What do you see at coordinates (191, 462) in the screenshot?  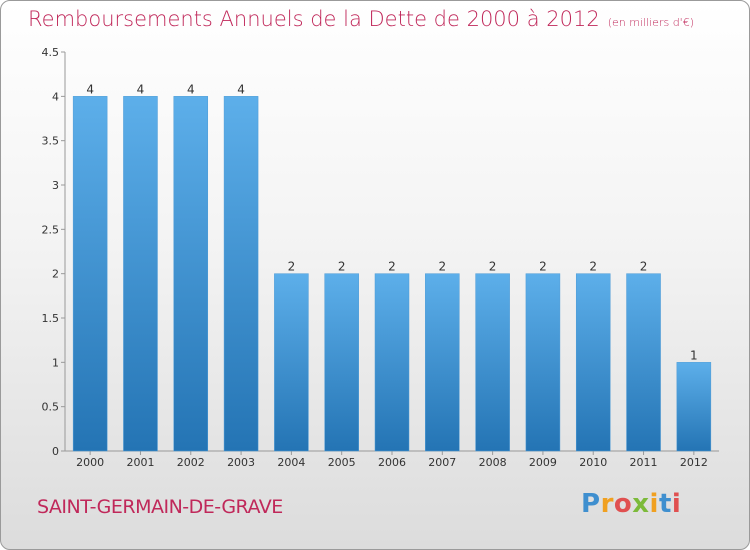 I see `x-tick-label: 2002` at bounding box center [191, 462].